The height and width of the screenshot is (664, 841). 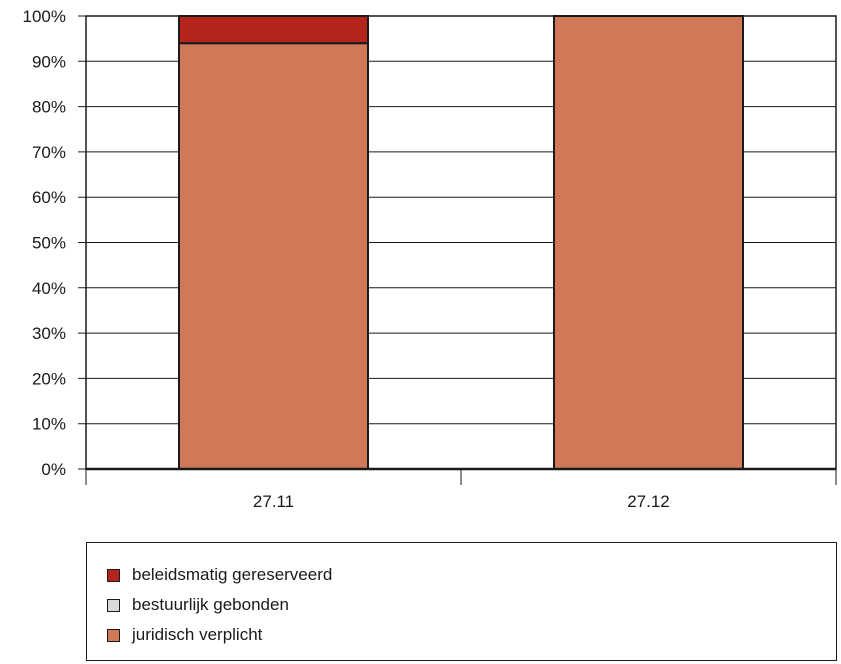 What do you see at coordinates (273, 501) in the screenshot?
I see `x-tick-label: 27.11` at bounding box center [273, 501].